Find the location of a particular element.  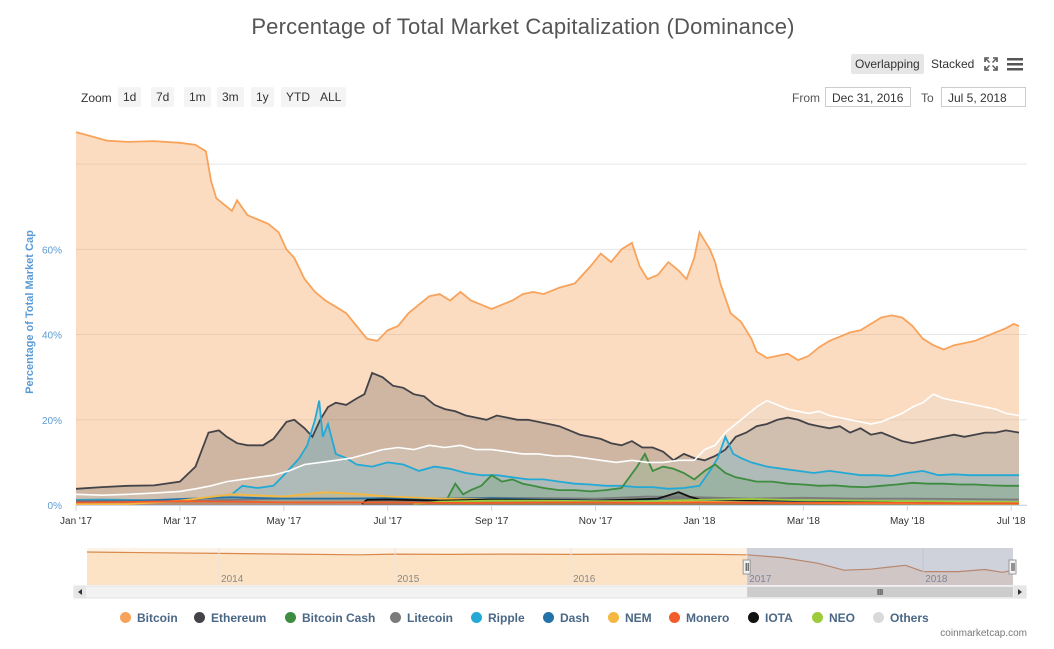

legend-item-bitcoin: Bitcoin is located at coordinates (149, 618).